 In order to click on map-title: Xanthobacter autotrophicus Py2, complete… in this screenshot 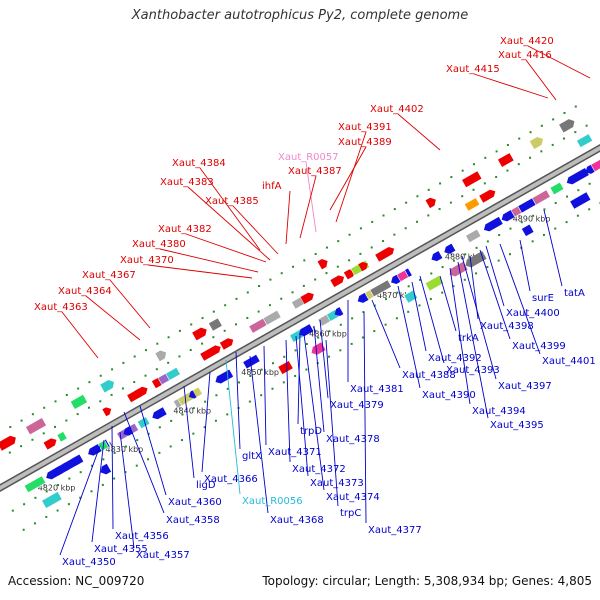, I will do `click(300, 15)`.